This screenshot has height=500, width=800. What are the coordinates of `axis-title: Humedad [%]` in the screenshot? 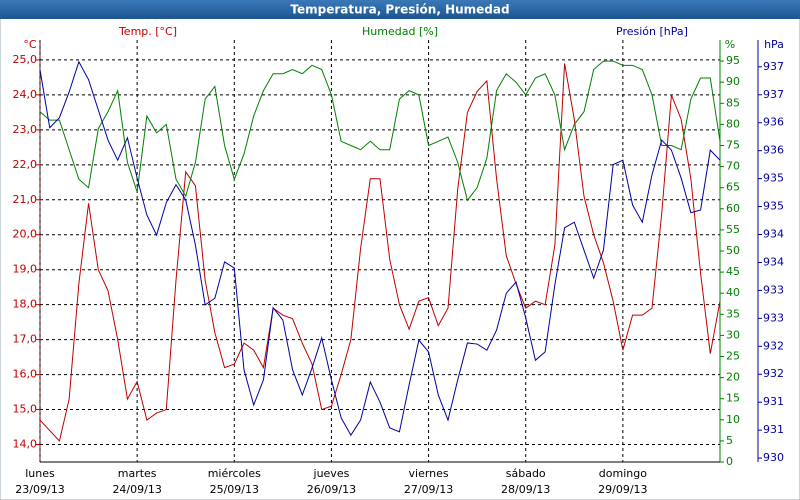 It's located at (400, 31).